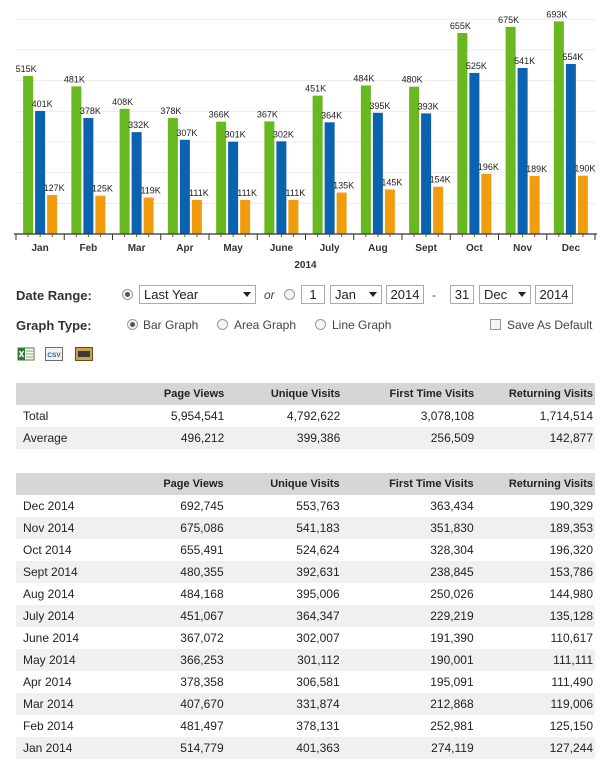  I want to click on data-label: 451K, so click(315, 89).